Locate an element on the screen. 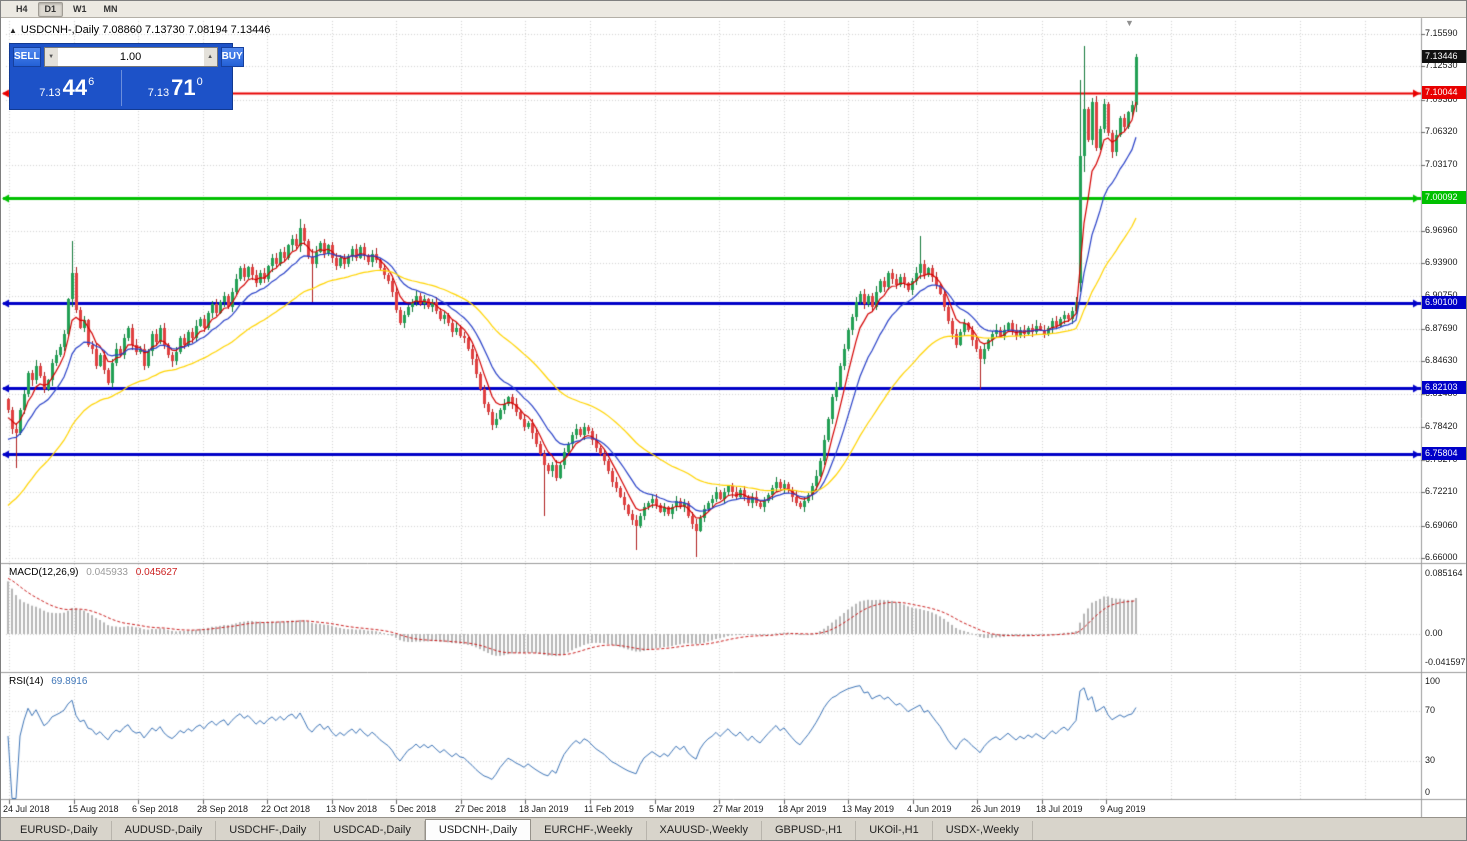  macd-axis-label: -0.041597 is located at coordinates (1445, 662).